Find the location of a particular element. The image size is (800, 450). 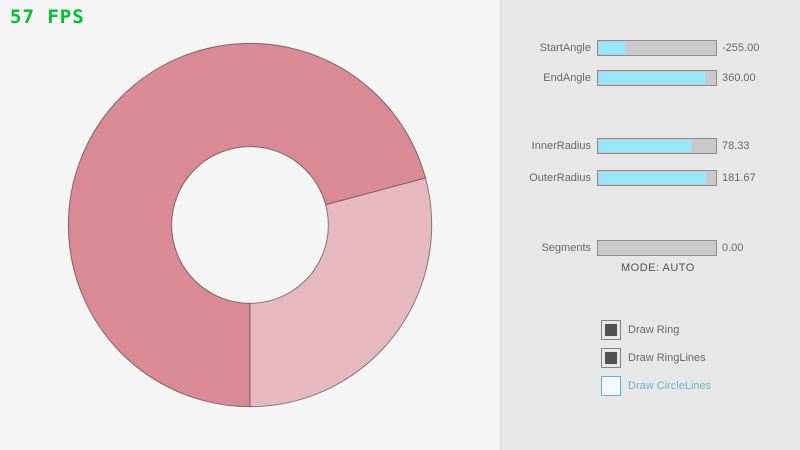

draw-ringlines-check-icon is located at coordinates (611, 358).